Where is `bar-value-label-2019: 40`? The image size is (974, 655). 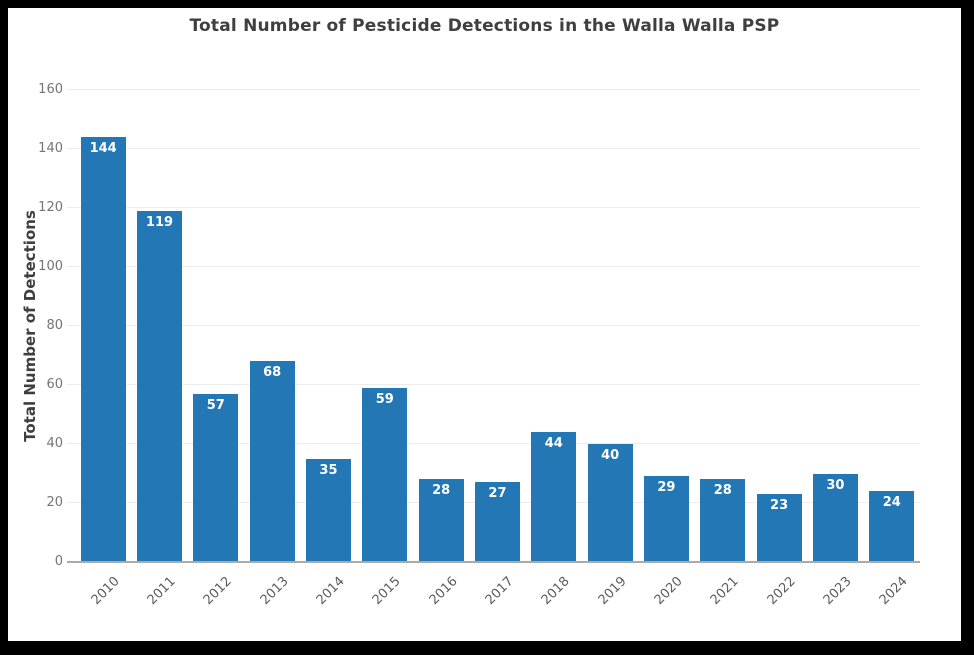
bar-value-label-2019: 40 is located at coordinates (610, 455).